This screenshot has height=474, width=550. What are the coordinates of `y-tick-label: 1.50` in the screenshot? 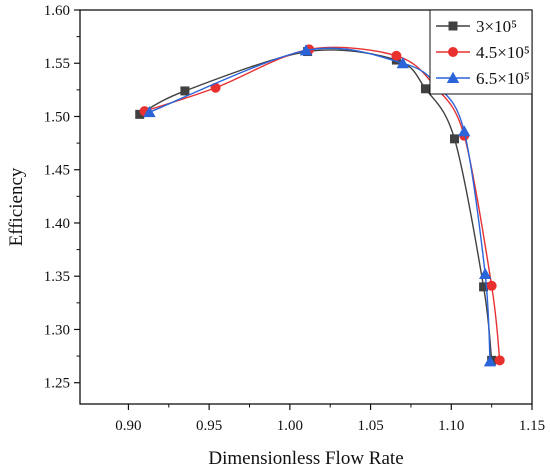 It's located at (57, 117).